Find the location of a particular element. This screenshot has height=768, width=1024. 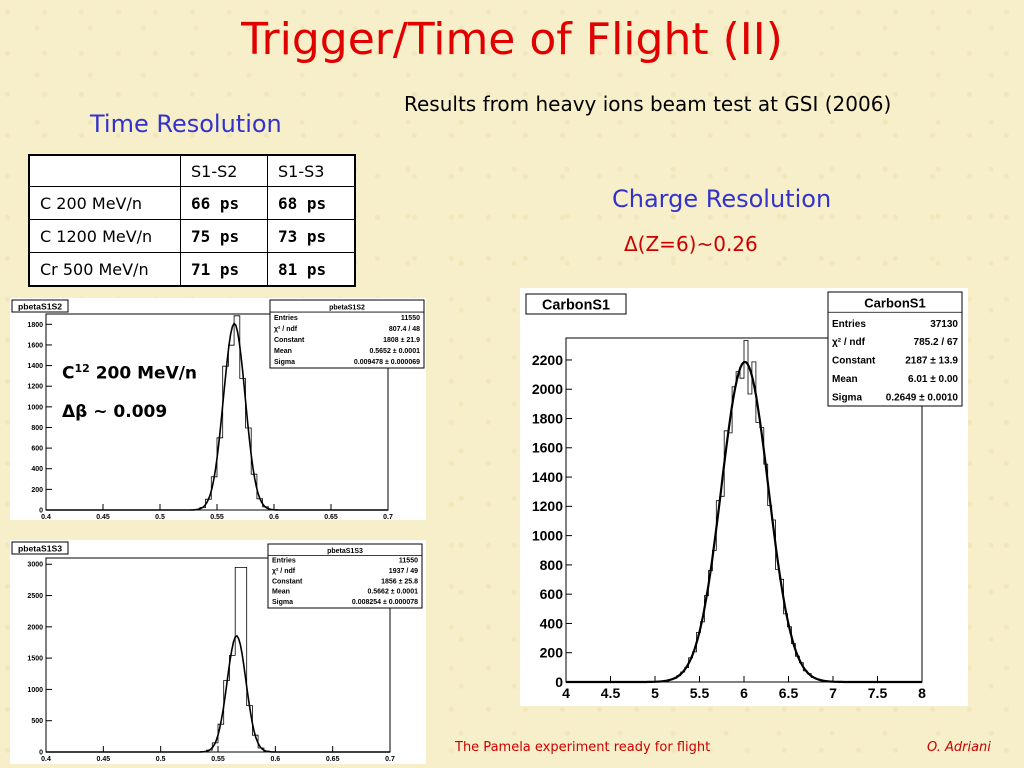

x-tick-label: 0.6 is located at coordinates (275, 759).